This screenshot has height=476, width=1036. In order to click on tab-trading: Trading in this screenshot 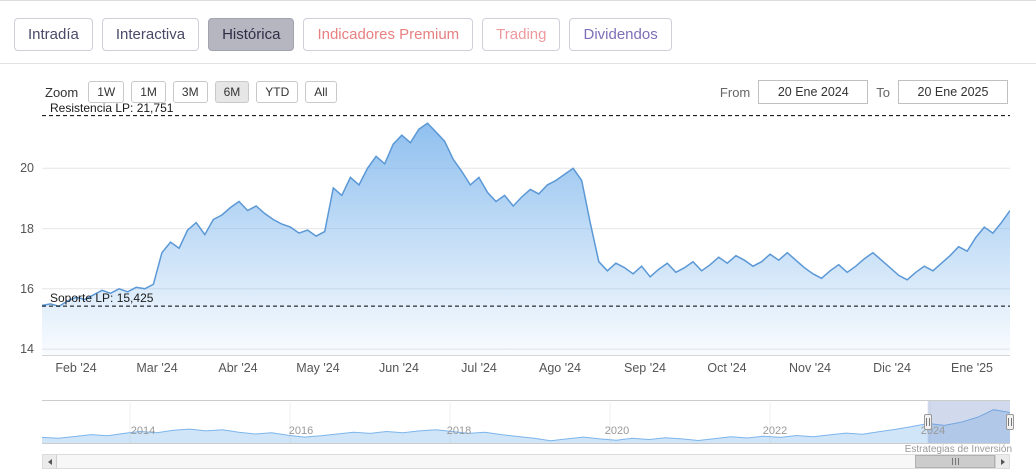, I will do `click(521, 34)`.